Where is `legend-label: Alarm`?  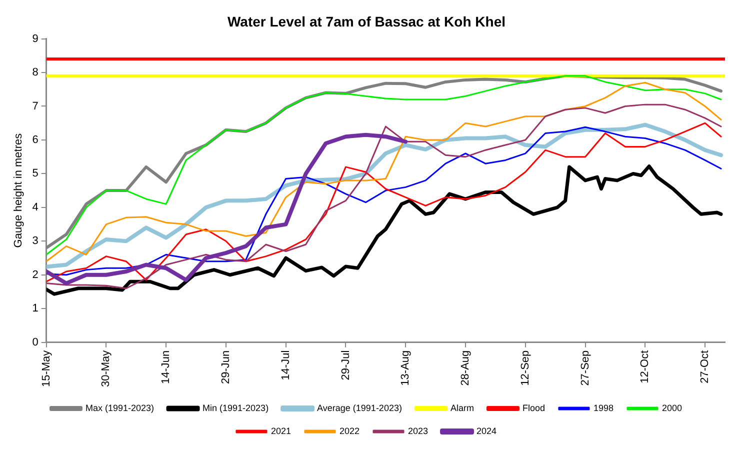
legend-label: Alarm is located at coordinates (462, 407).